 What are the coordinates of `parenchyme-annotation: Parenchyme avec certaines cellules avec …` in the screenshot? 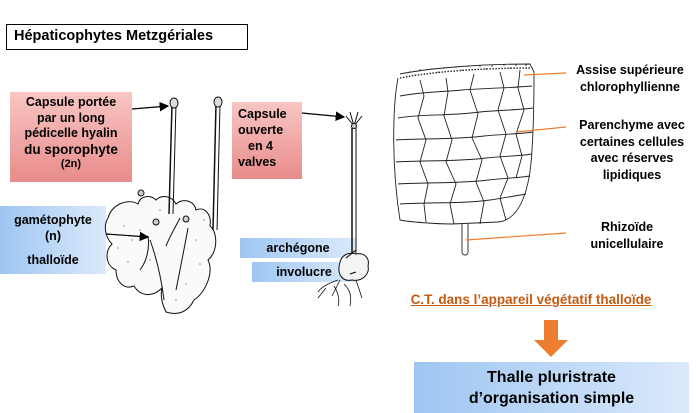 It's located at (632, 150).